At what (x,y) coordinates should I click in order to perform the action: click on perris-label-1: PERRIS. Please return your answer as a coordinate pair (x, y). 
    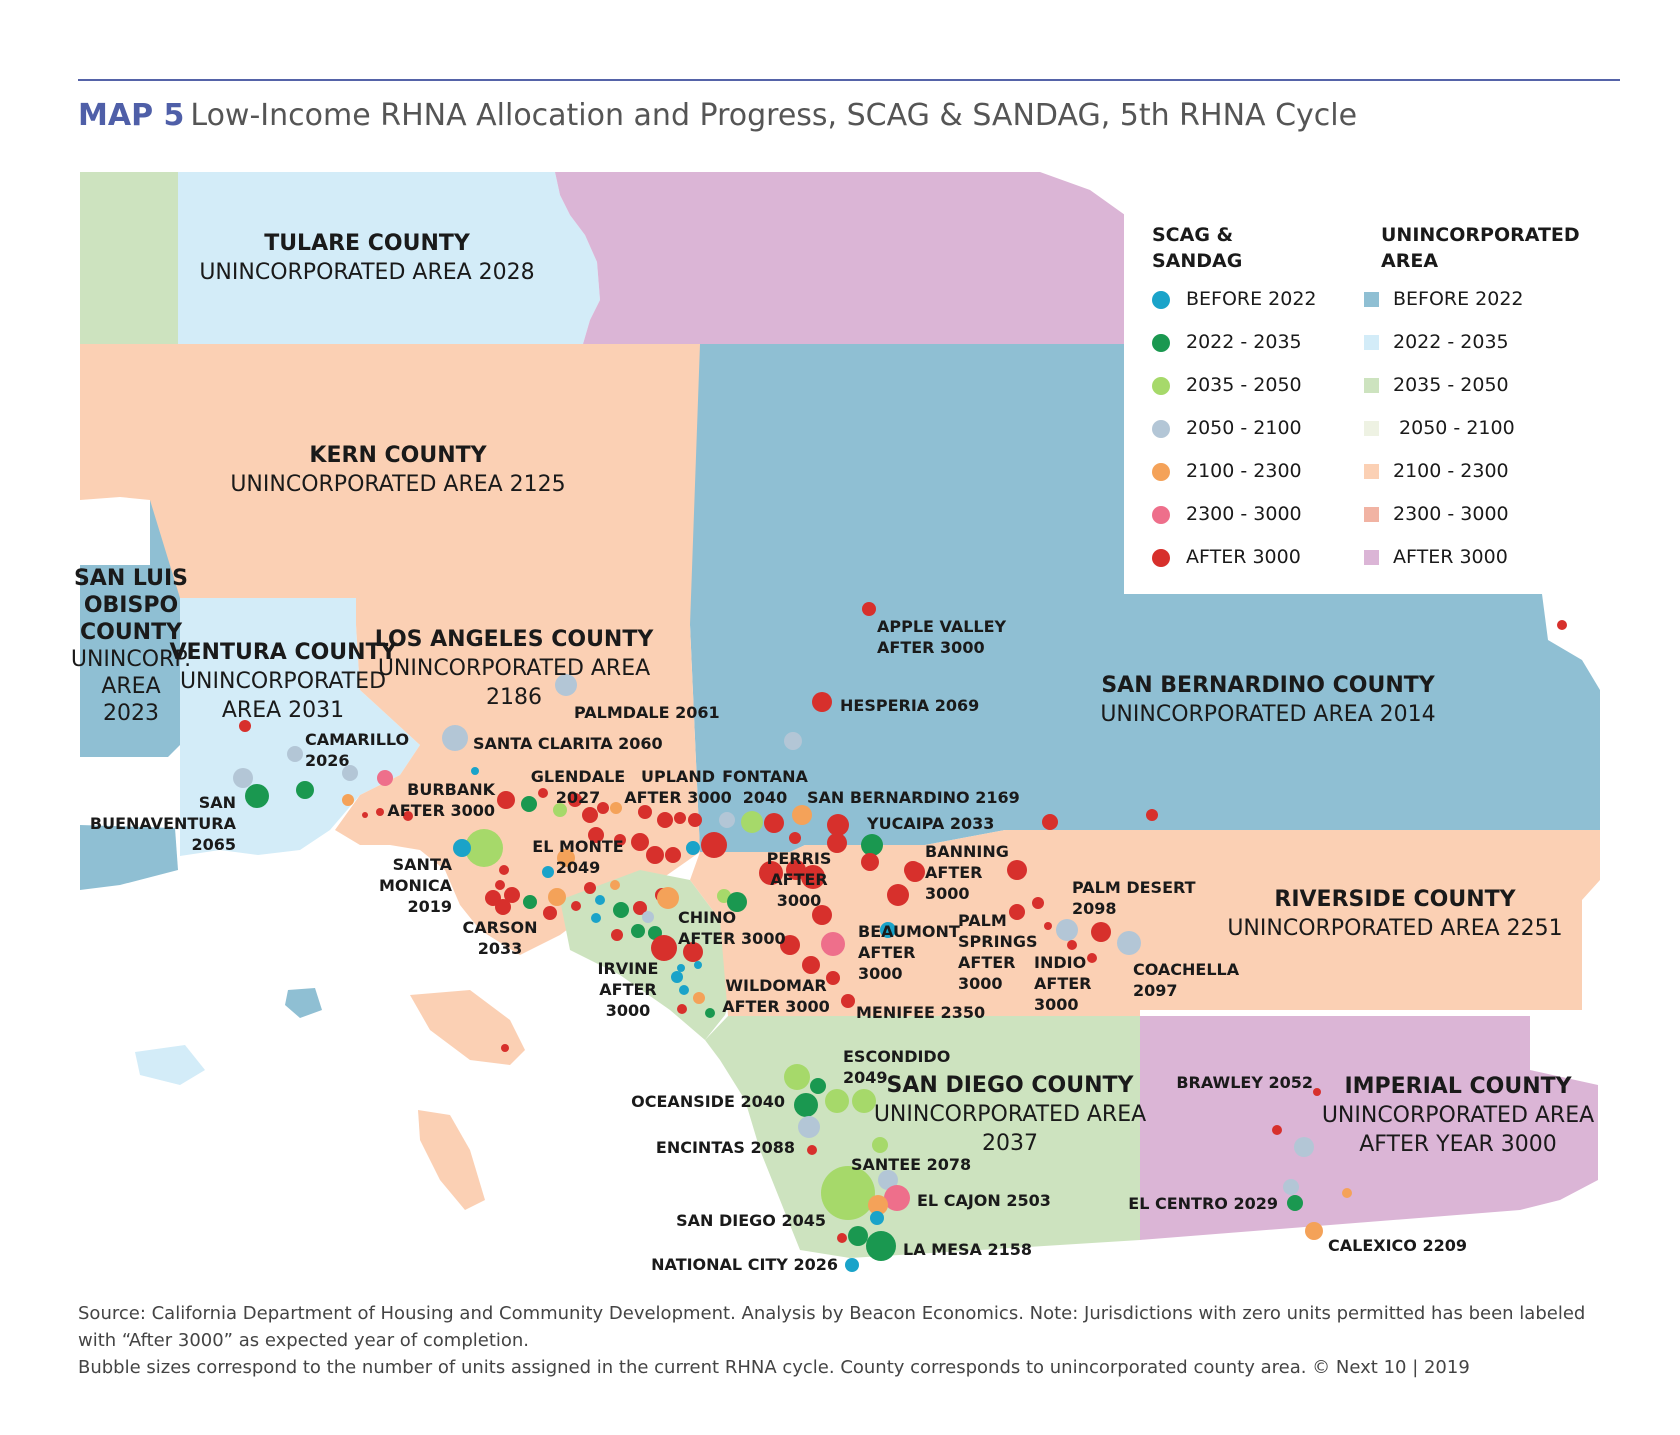
    Looking at the image, I should click on (799, 858).